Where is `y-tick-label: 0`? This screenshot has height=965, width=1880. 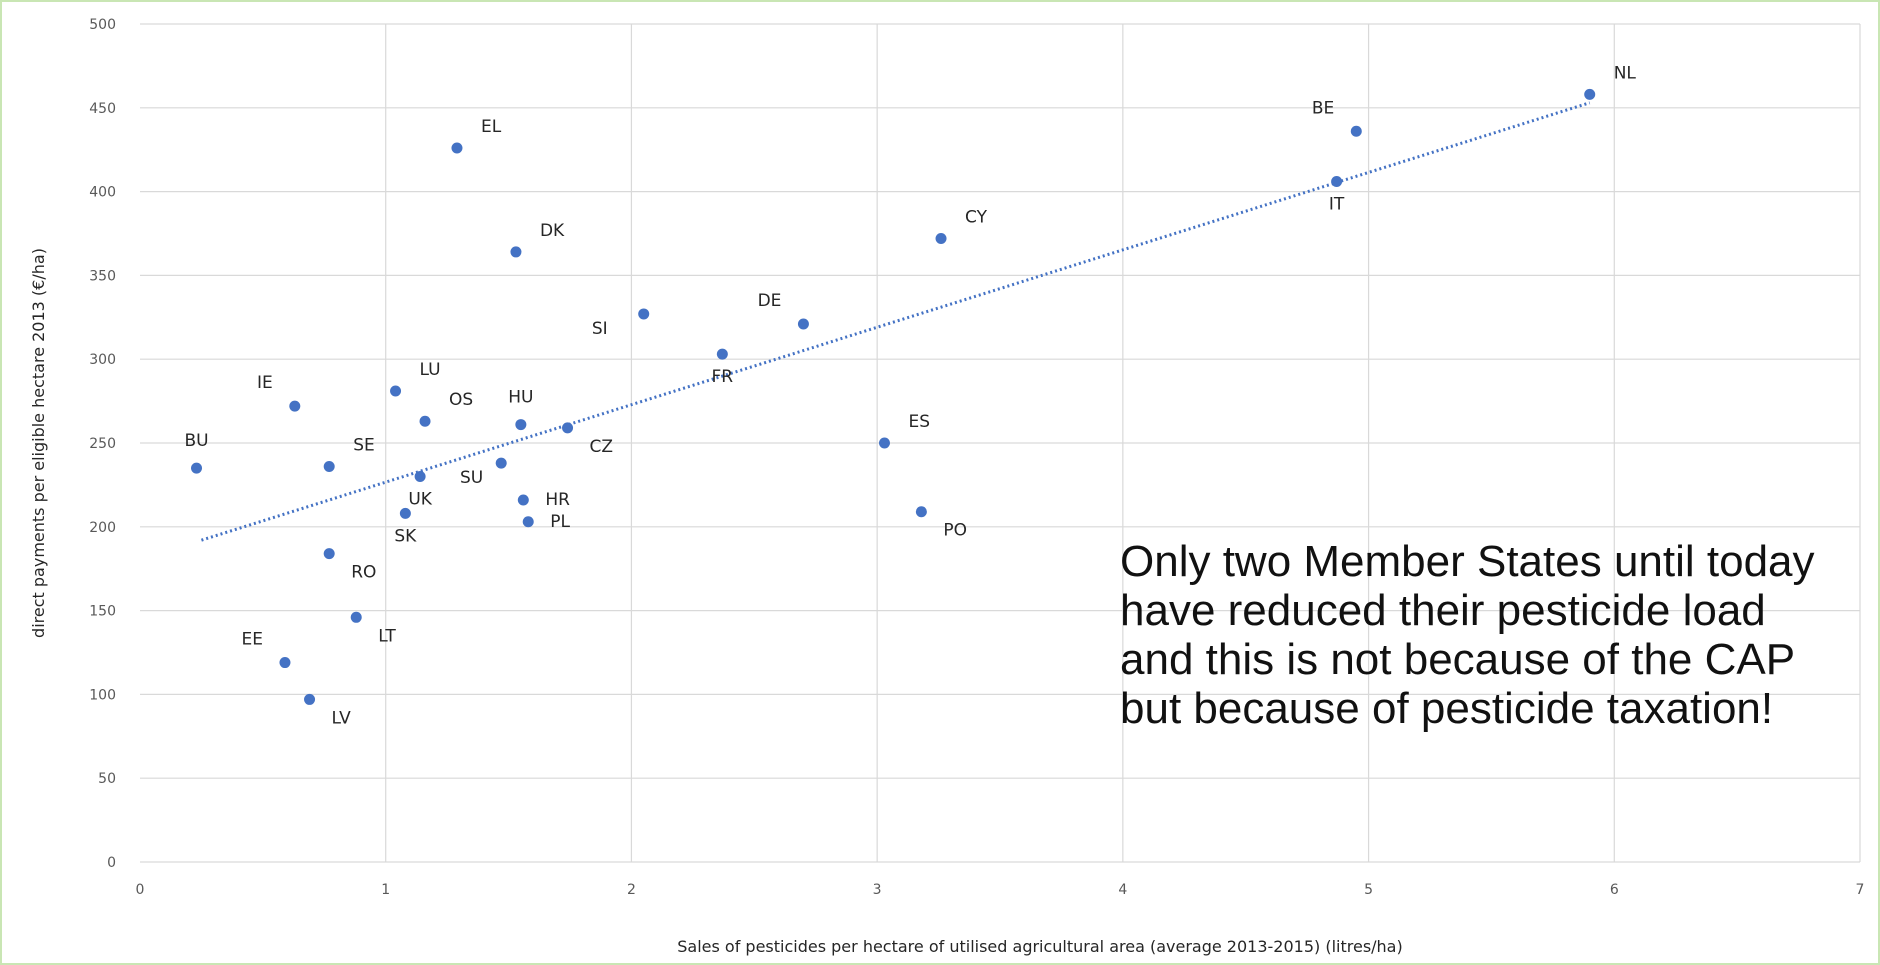 y-tick-label: 0 is located at coordinates (111, 863).